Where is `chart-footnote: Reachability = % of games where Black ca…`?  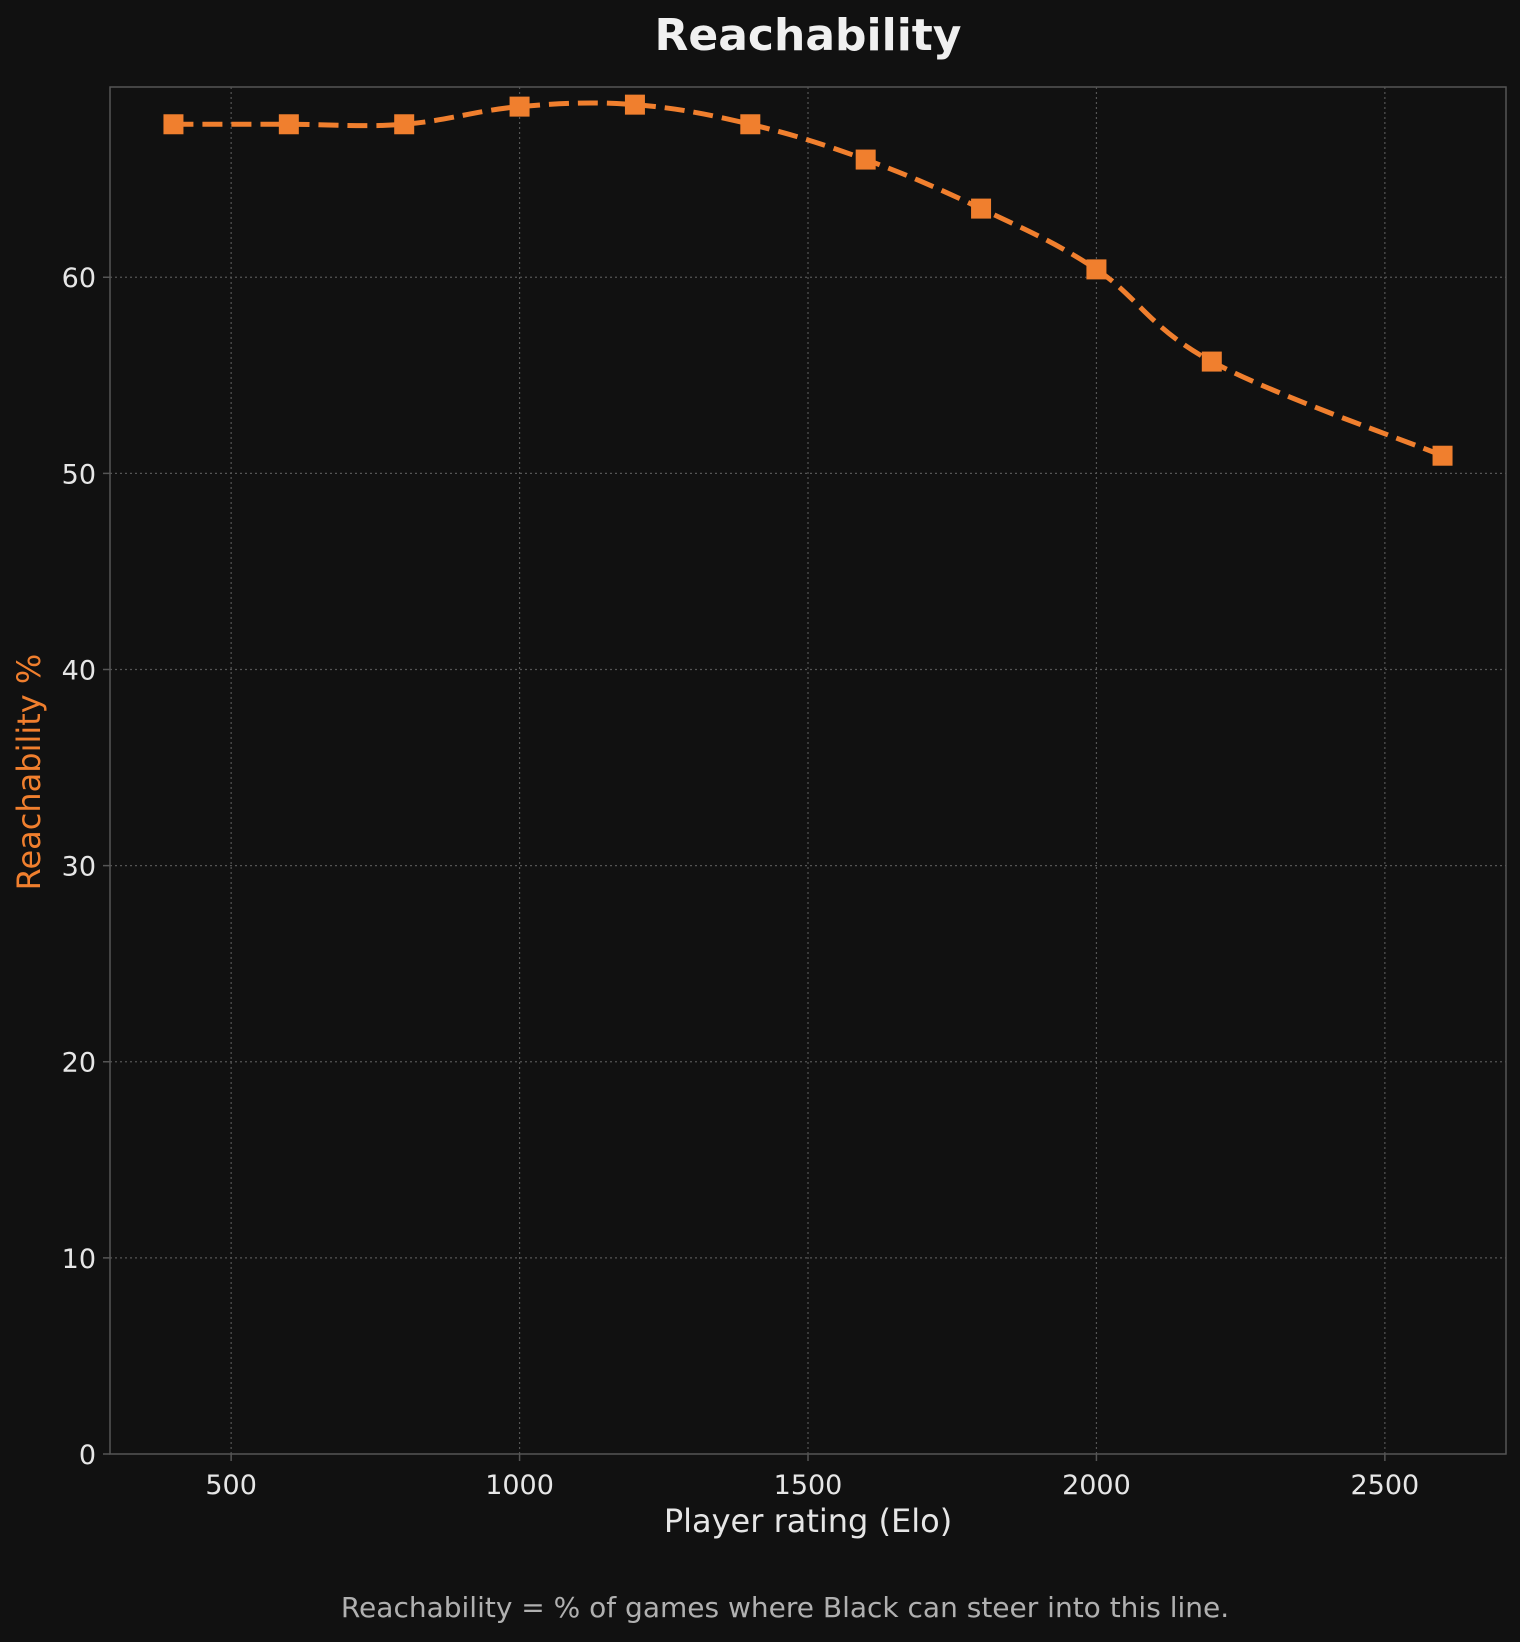 chart-footnote: Reachability = % of games where Black ca… is located at coordinates (785, 1607).